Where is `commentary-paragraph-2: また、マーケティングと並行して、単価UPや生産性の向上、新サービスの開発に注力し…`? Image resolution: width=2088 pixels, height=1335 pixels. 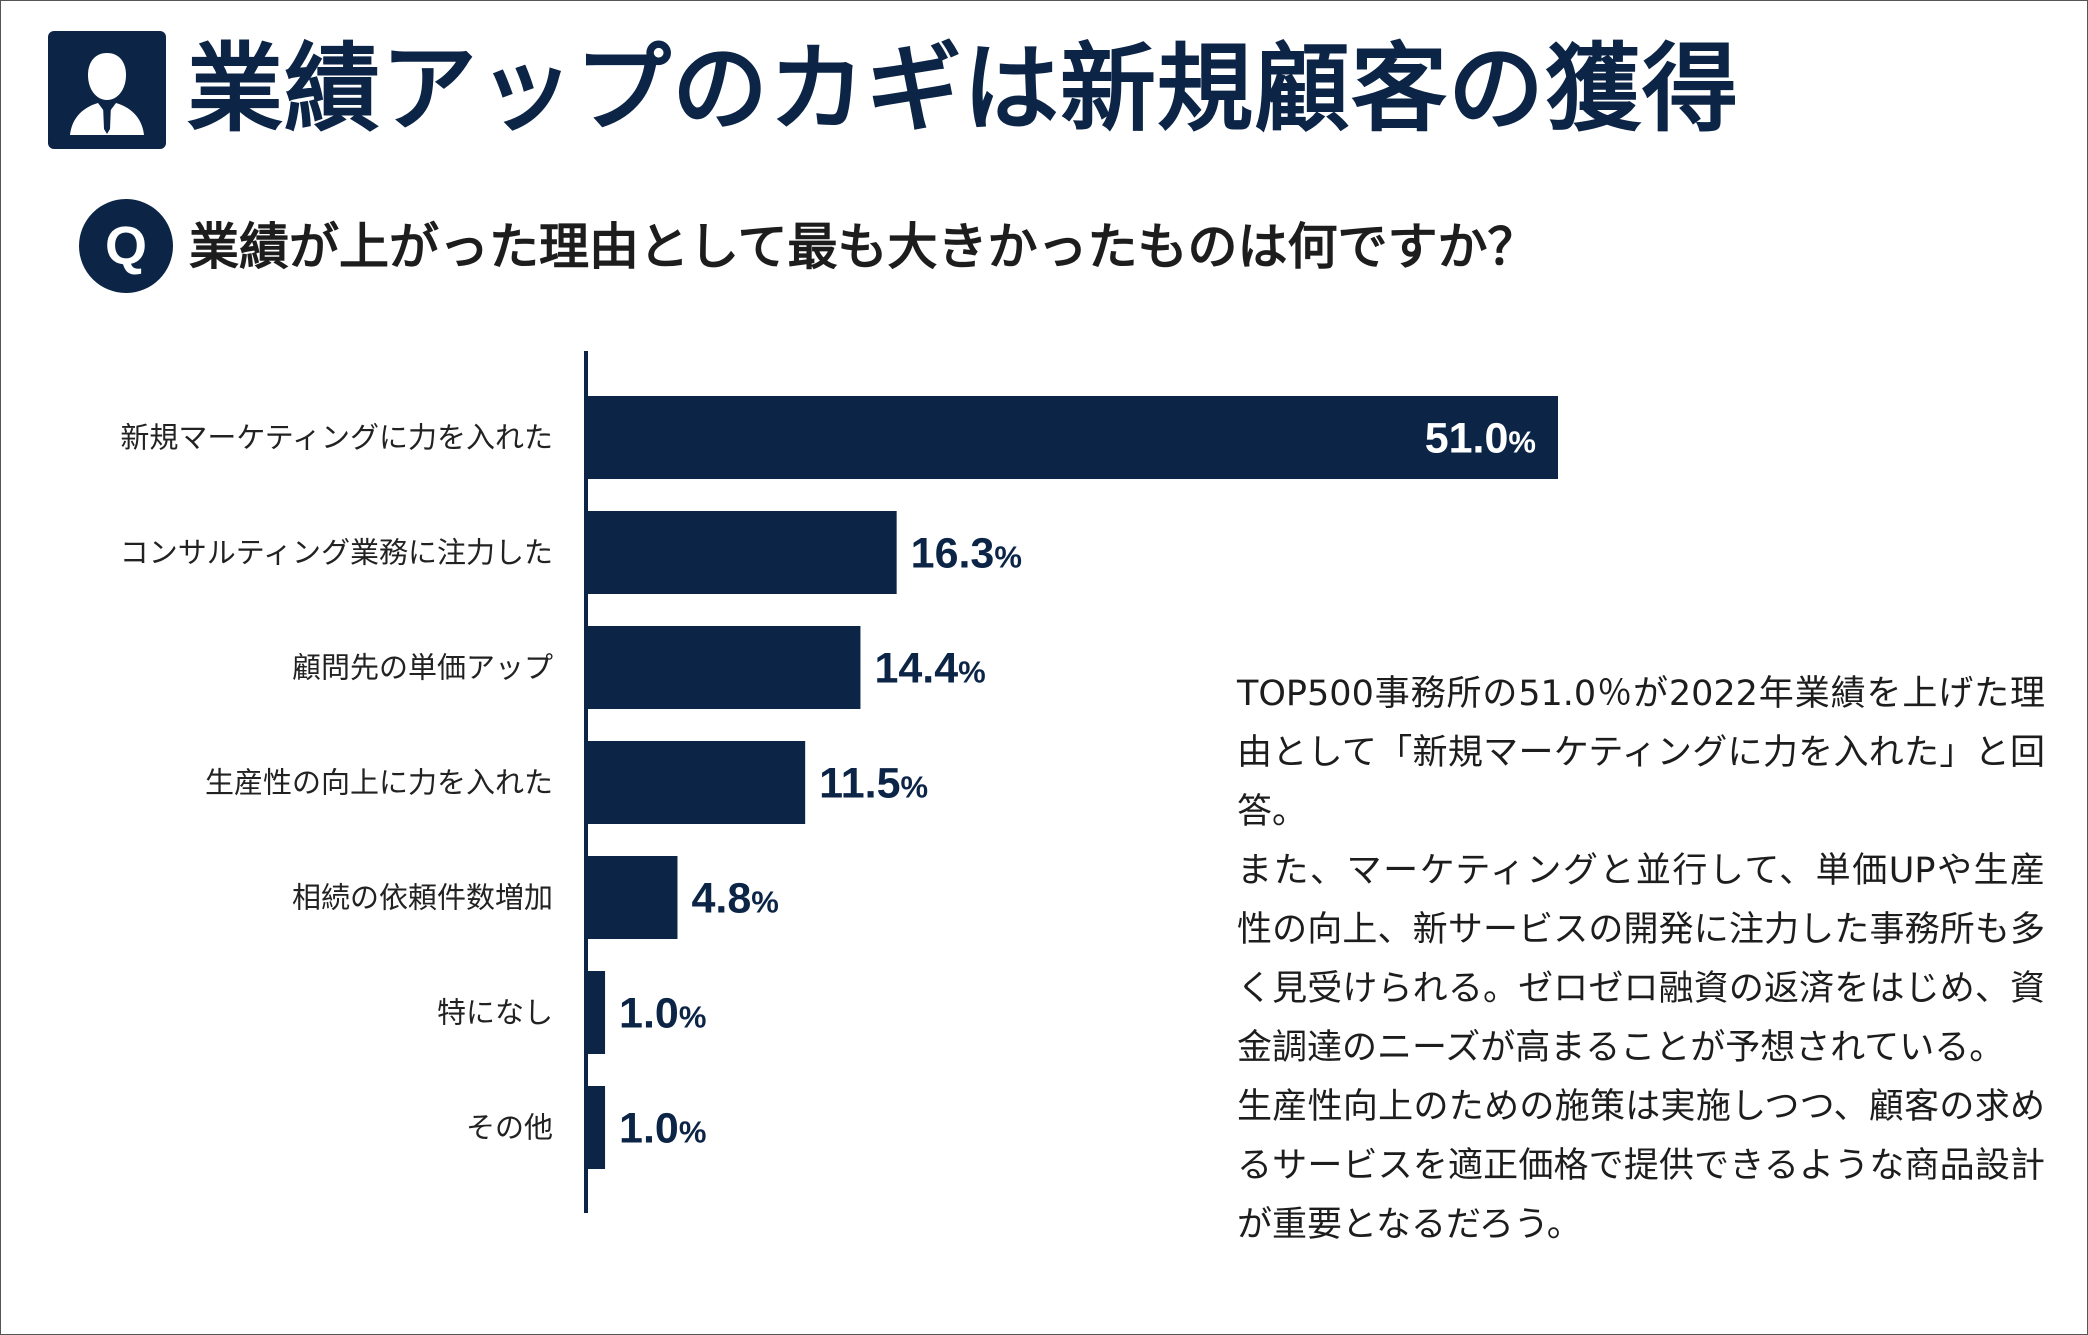
commentary-paragraph-2: また、マーケティングと並行して、単価UPや生産性の向上、新サービスの開発に注力し… is located at coordinates (1641, 959).